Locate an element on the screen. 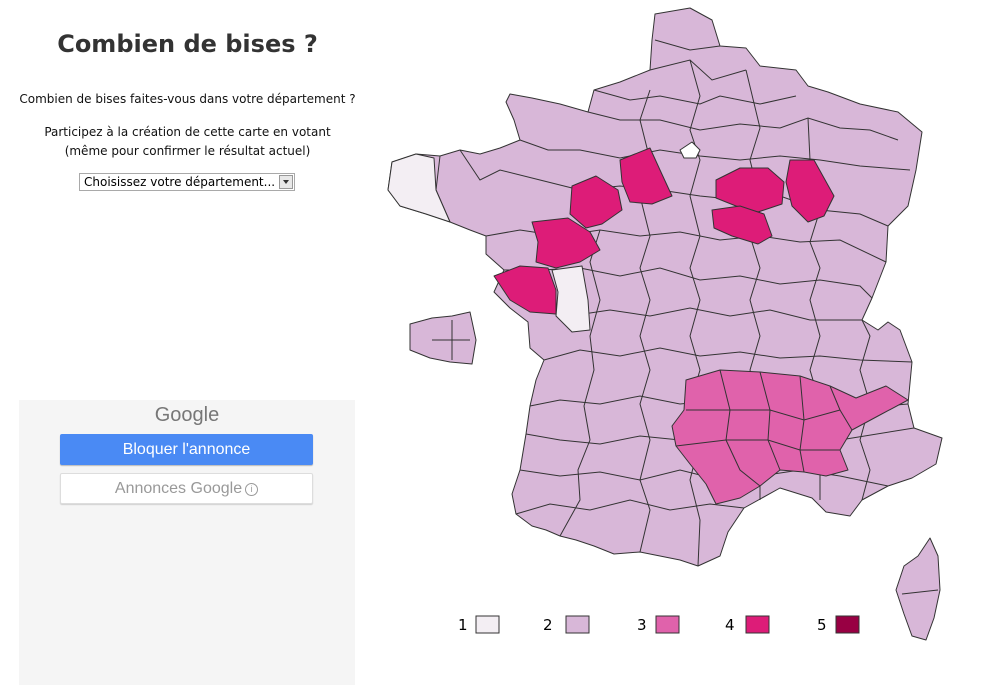  corsica-border is located at coordinates (920, 592).